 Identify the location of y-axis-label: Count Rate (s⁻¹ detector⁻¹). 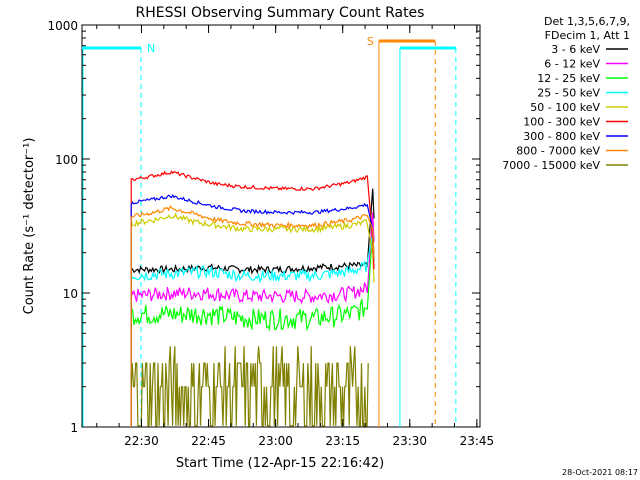
(29, 226).